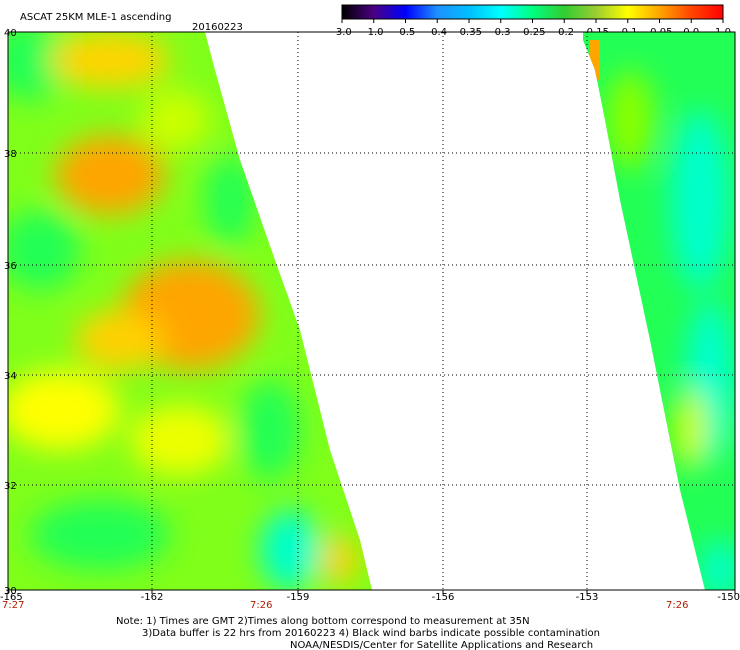  I want to click on latitude-label: 30, so click(10, 591).